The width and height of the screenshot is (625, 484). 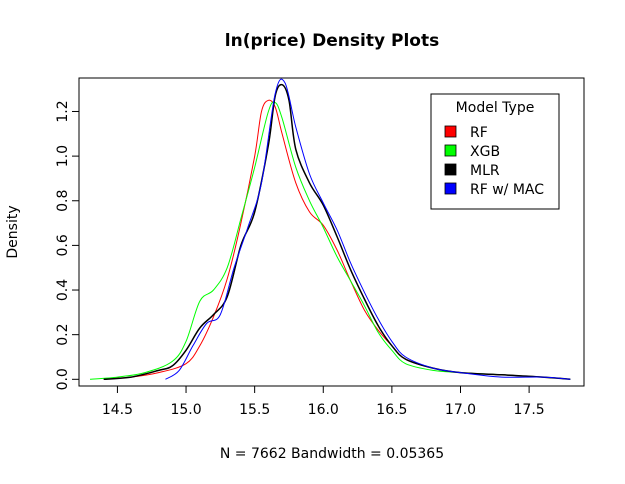 What do you see at coordinates (63, 290) in the screenshot?
I see `y-tick-label: 0.4` at bounding box center [63, 290].